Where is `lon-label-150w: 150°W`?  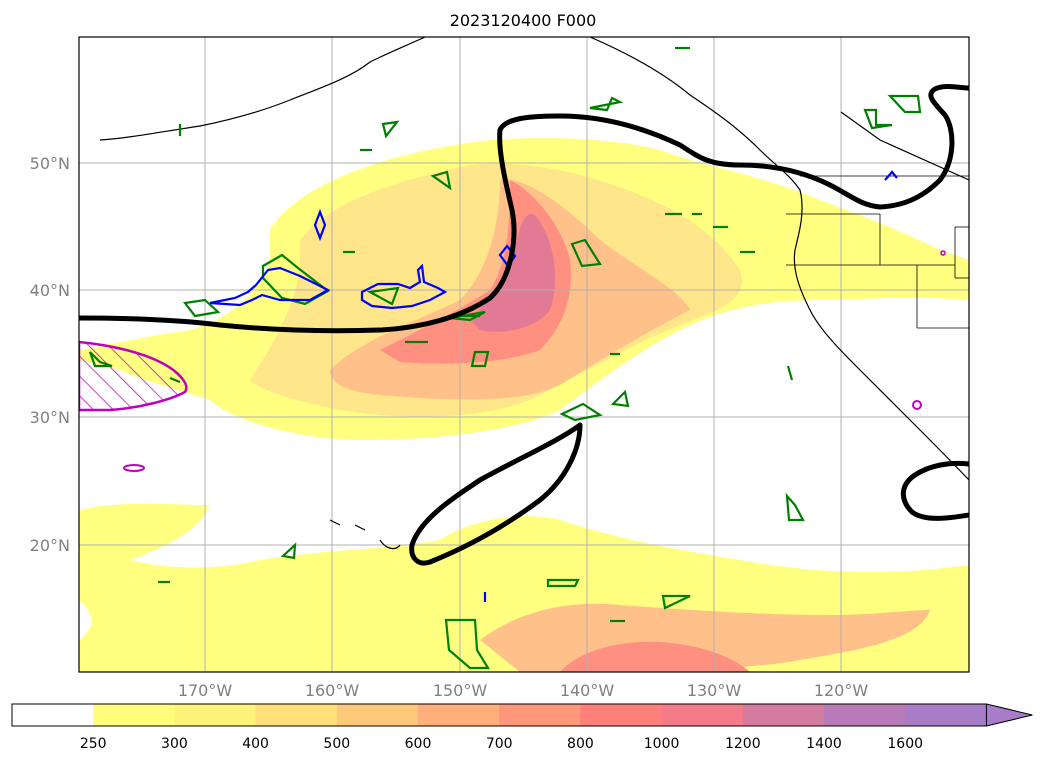 lon-label-150w: 150°W is located at coordinates (460, 690).